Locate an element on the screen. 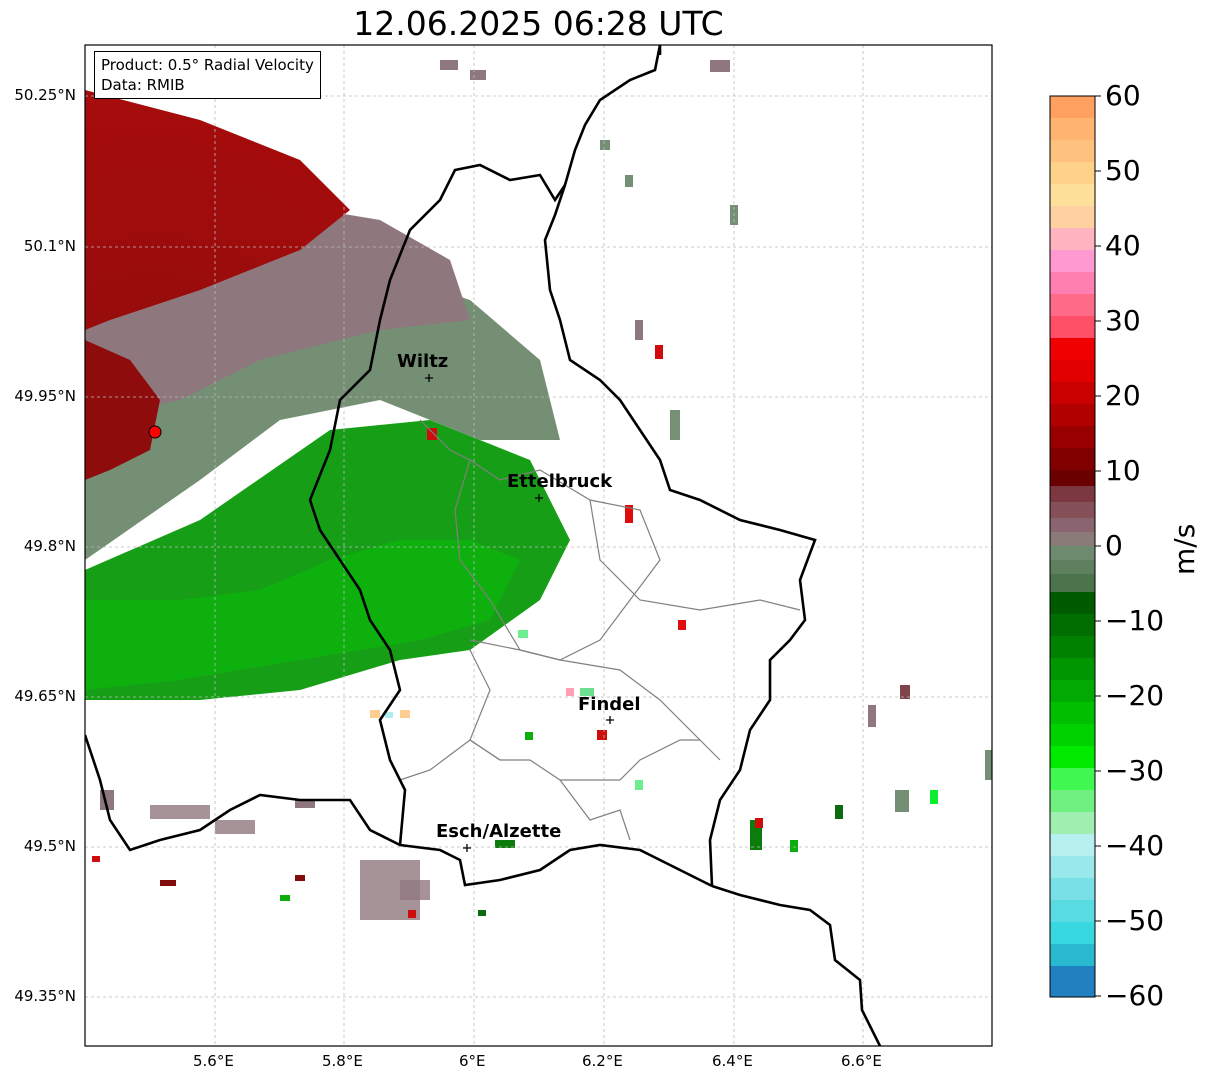 The width and height of the screenshot is (1207, 1081). lat-label: 49.95°N is located at coordinates (45, 396).